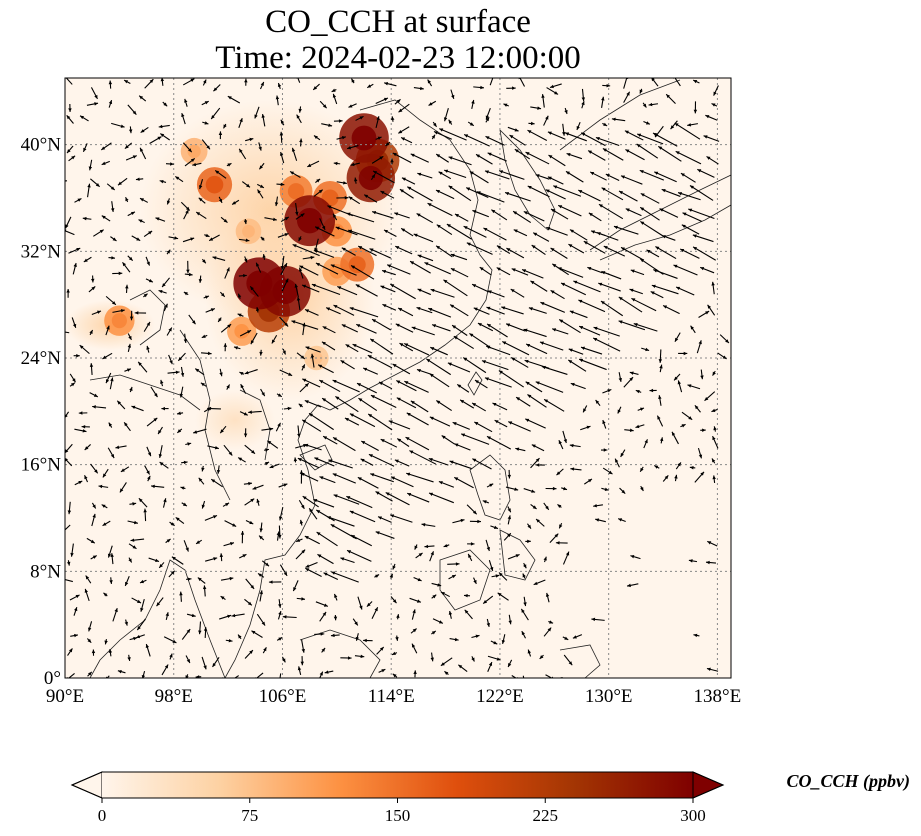 This screenshot has width=921, height=836. Describe the element at coordinates (41, 251) in the screenshot. I see `latitude-tick-label: 32°N` at that location.